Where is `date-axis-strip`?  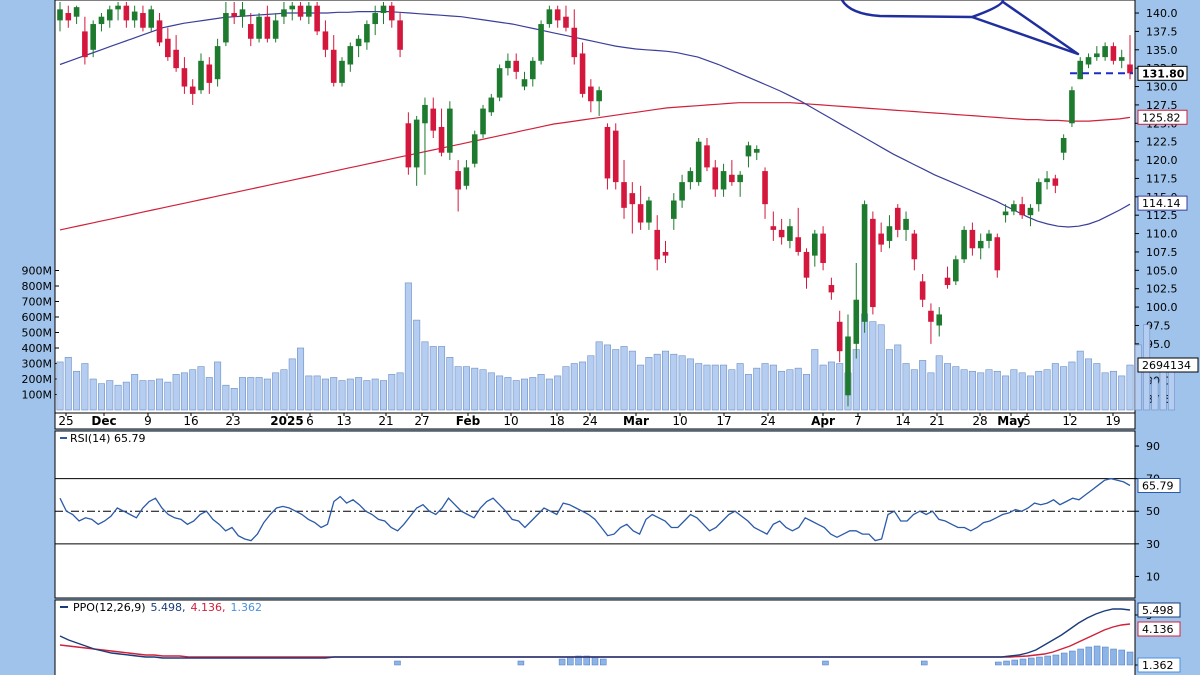 date-axis-strip is located at coordinates (595, 421).